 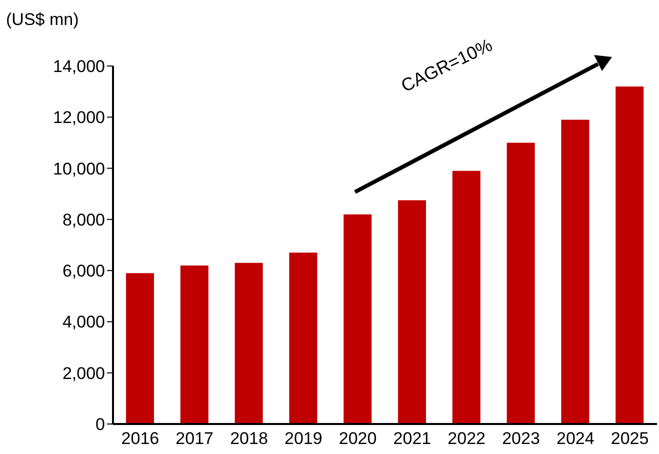 What do you see at coordinates (83, 373) in the screenshot?
I see `y-tick-label: 2,000` at bounding box center [83, 373].